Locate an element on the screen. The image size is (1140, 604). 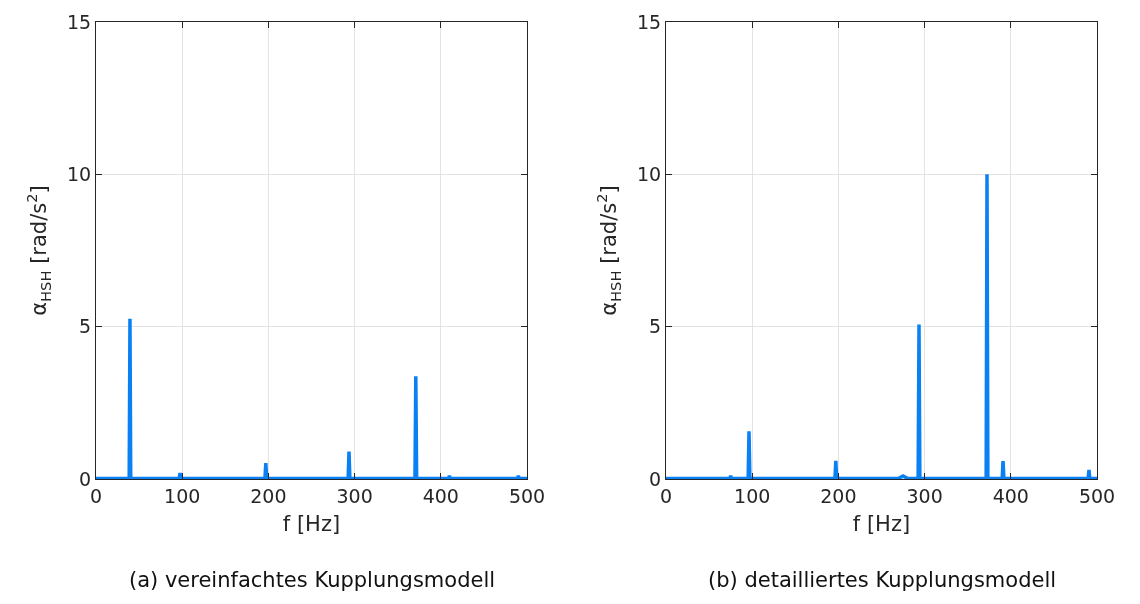
text: (b) detailliertes Kupplungsmodell is located at coordinates (882, 580).